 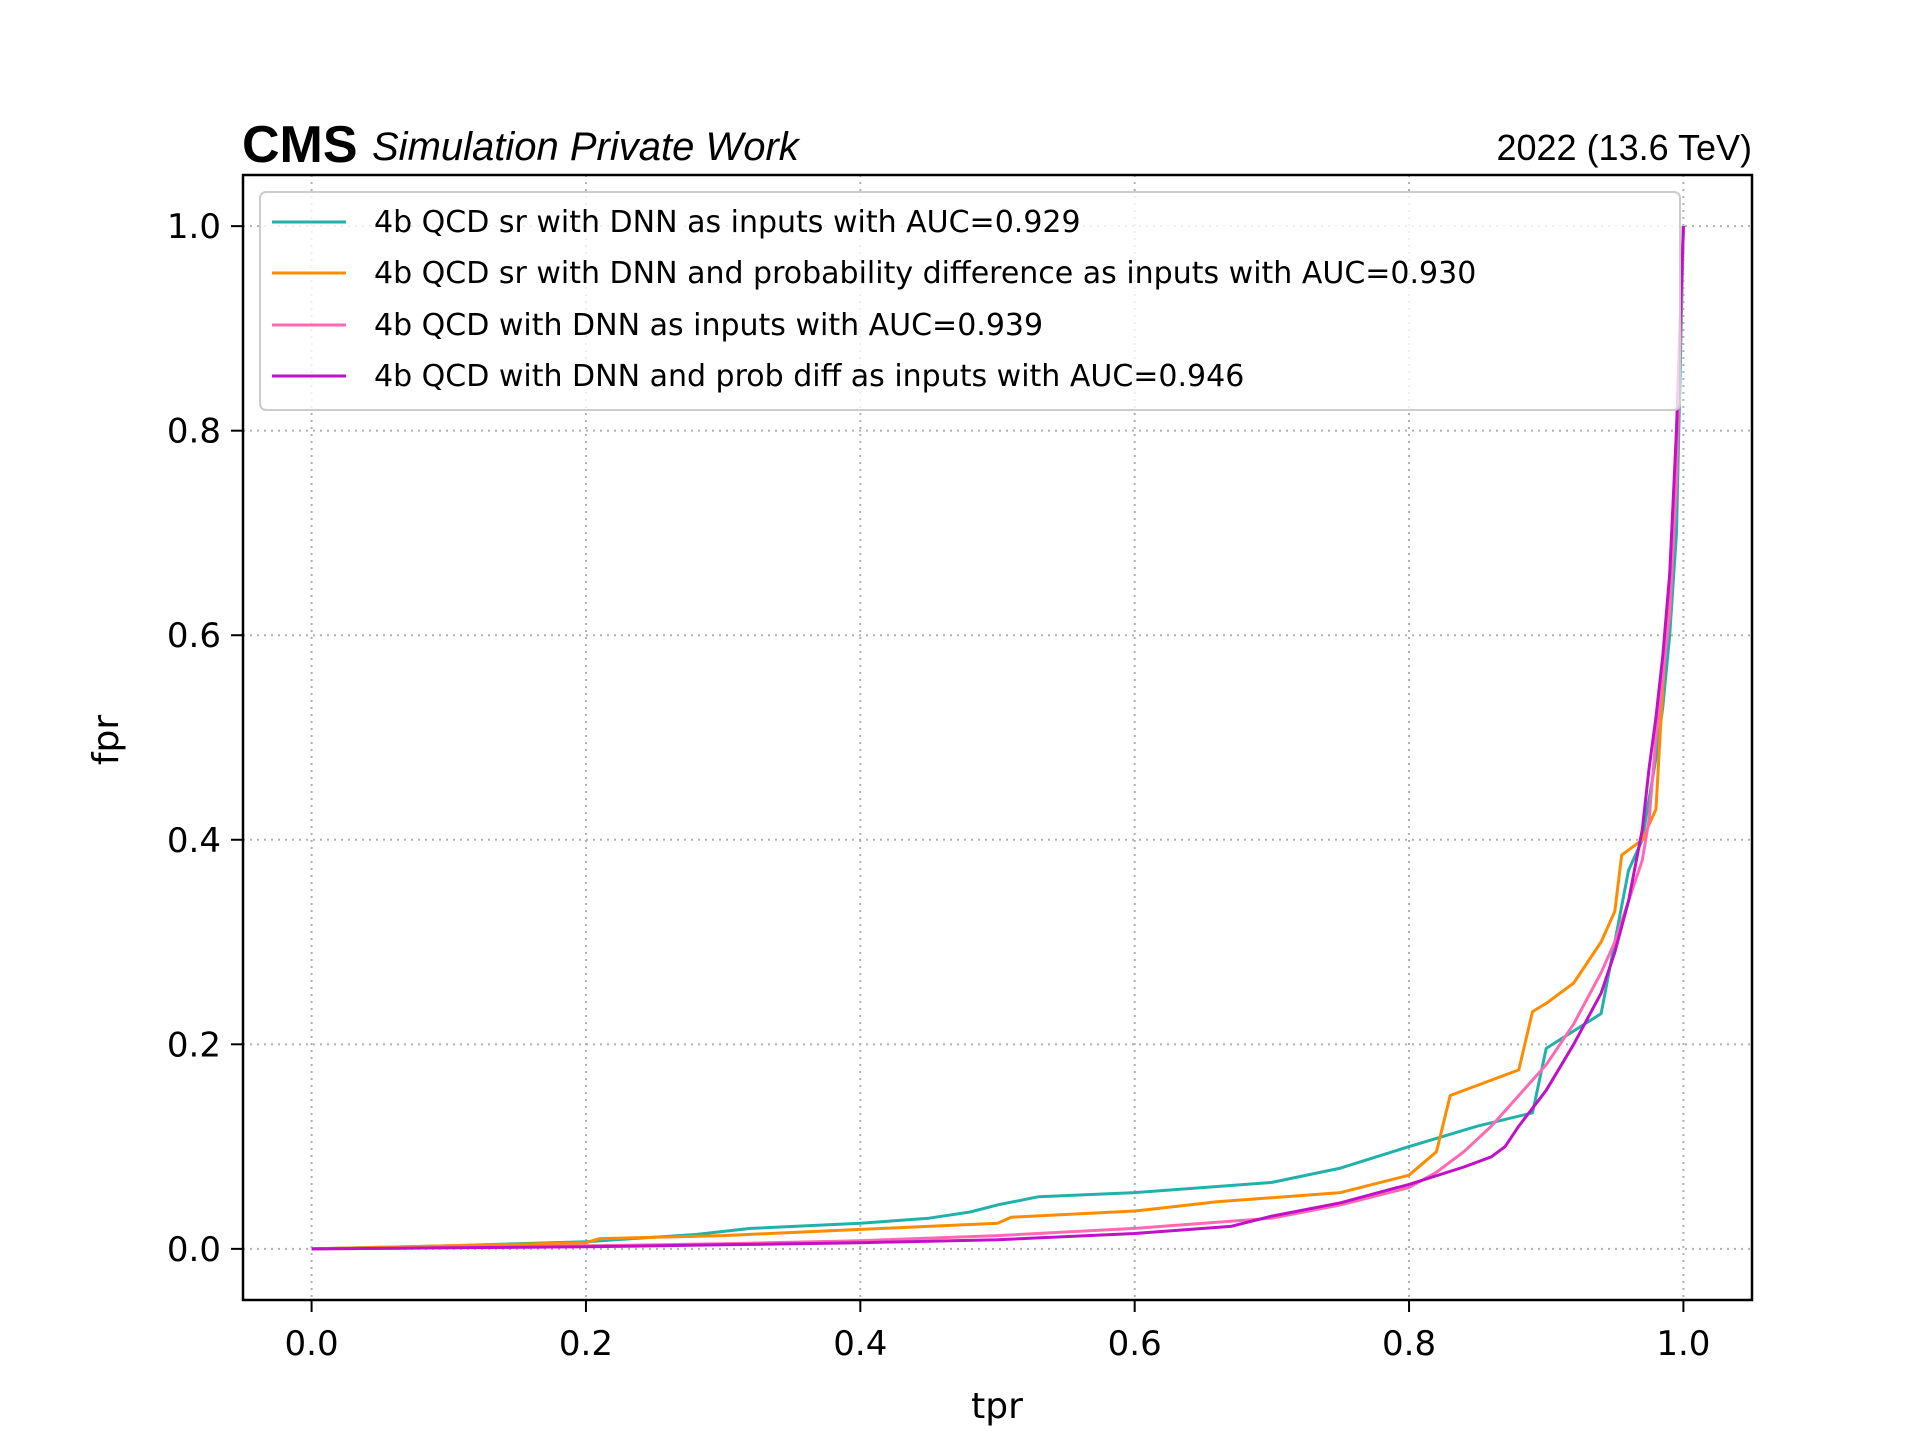 What do you see at coordinates (860, 1344) in the screenshot?
I see `x-tick-label: 0.4` at bounding box center [860, 1344].